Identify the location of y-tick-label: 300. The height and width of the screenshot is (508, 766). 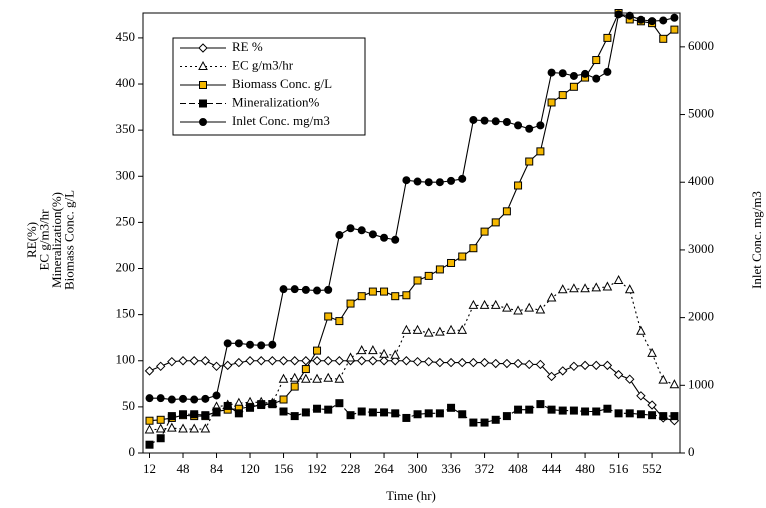
(126, 174).